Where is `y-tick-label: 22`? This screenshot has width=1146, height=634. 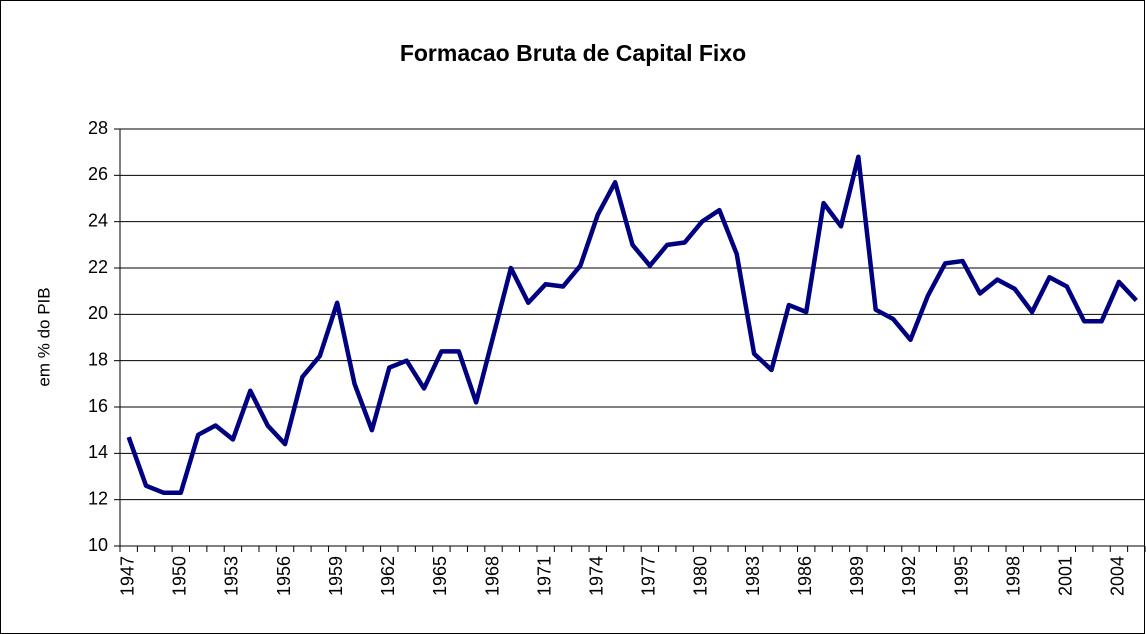 y-tick-label: 22 is located at coordinates (98, 267).